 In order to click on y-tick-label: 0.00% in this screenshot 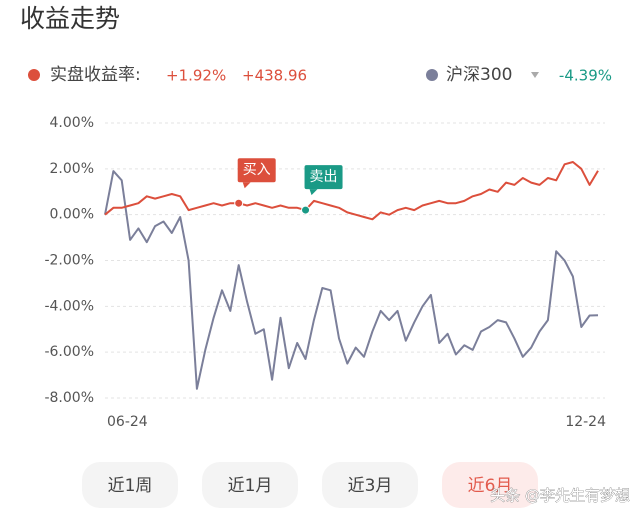, I will do `click(72, 215)`.